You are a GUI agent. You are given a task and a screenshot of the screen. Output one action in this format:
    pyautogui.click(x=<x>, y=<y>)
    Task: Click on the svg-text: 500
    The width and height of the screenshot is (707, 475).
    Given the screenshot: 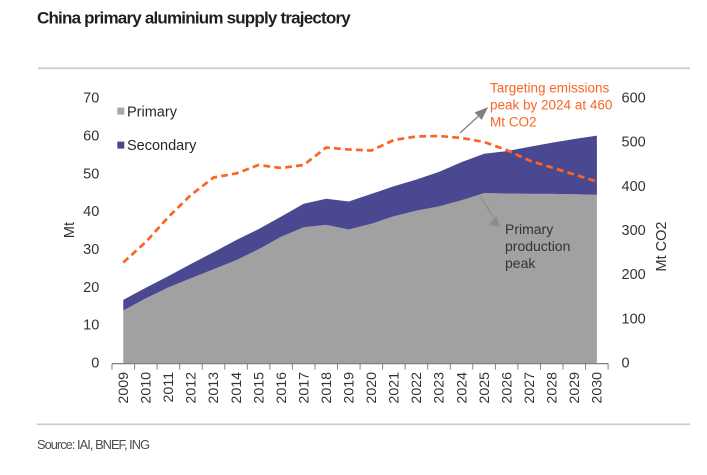 What is the action you would take?
    pyautogui.click(x=634, y=143)
    